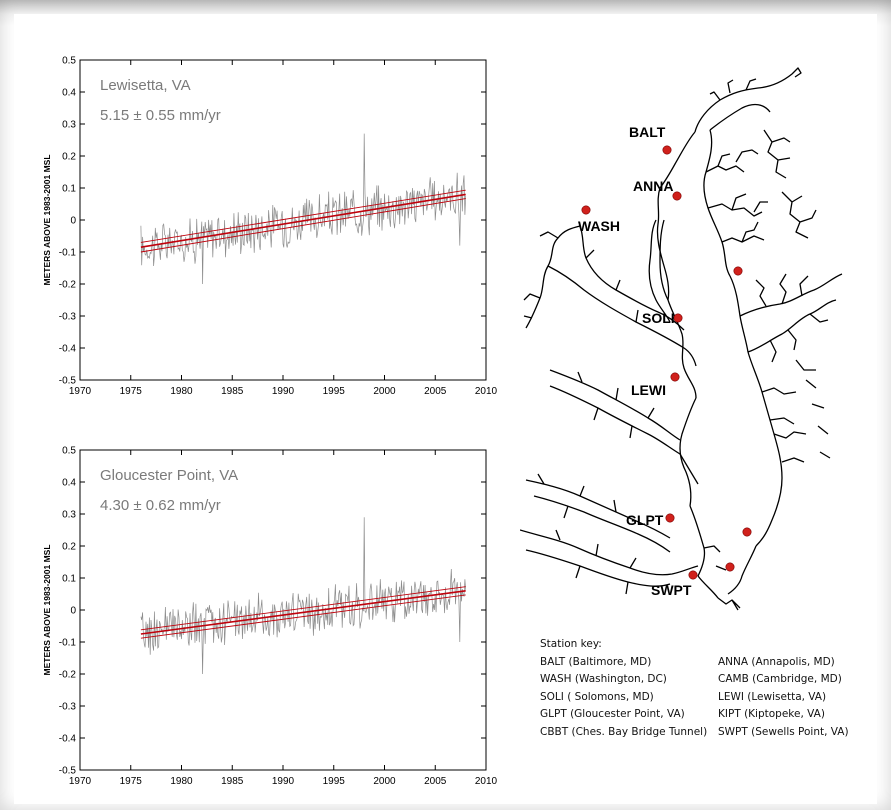  What do you see at coordinates (624, 731) in the screenshot?
I see `station-key-entry: CBBT (Ches. Bay Bridge Tunnel)` at bounding box center [624, 731].